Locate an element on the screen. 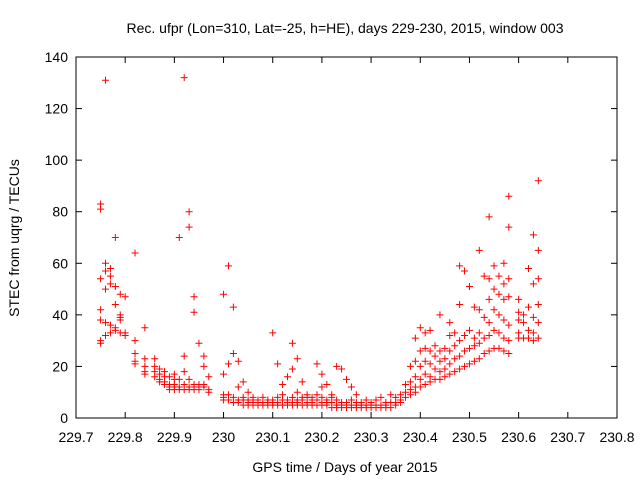 The image size is (640, 480). x-tick-label: 230.5 is located at coordinates (469, 437).